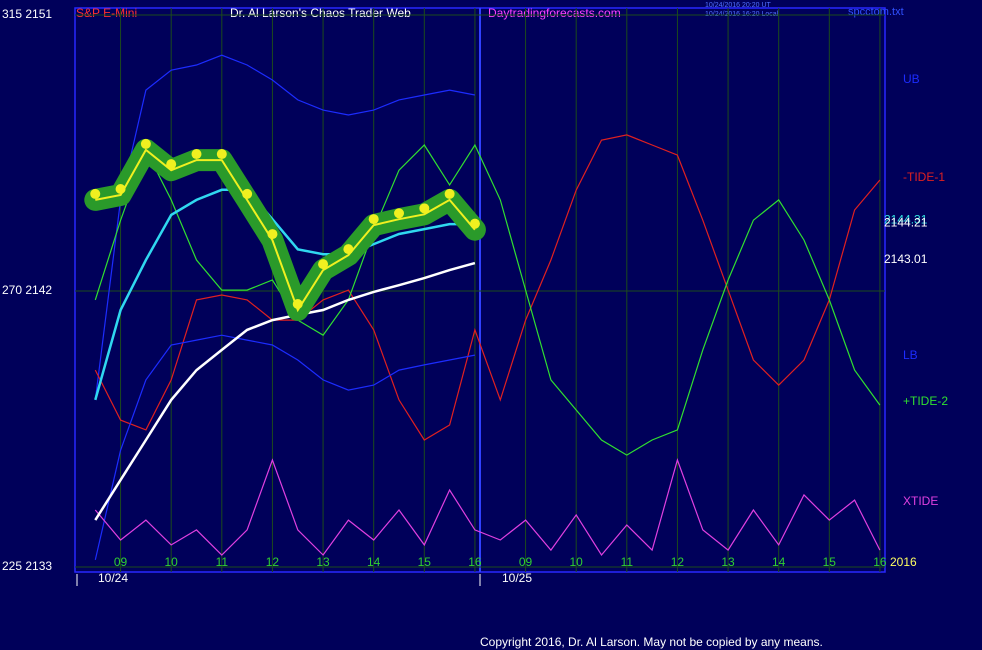 This screenshot has height=650, width=982. Describe the element at coordinates (27, 14) in the screenshot. I see `y-tick-label: 315 2151` at that location.